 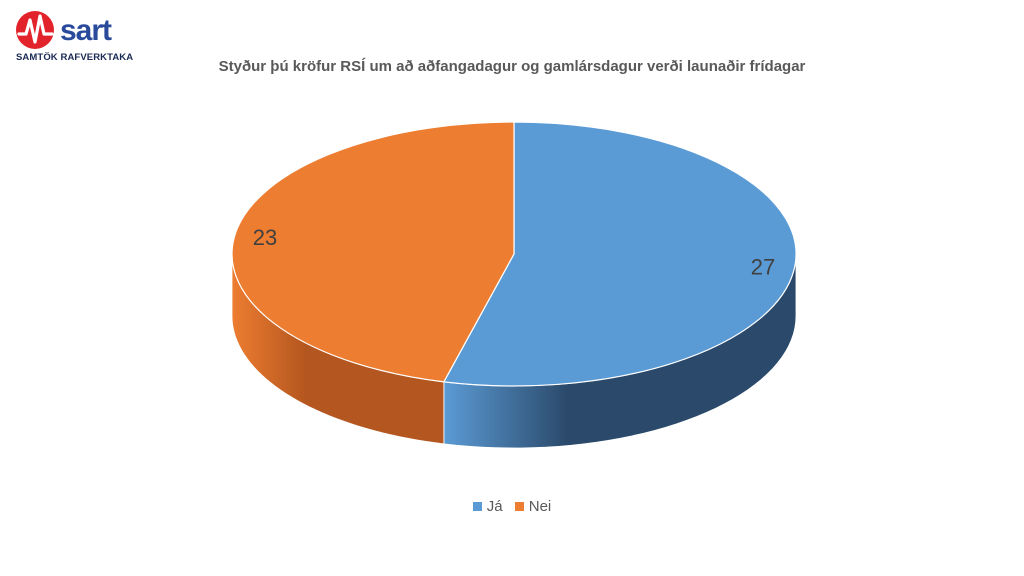 What do you see at coordinates (75, 57) in the screenshot?
I see `logo-subtitle: SAMTÖK RAFVERKTAKA` at bounding box center [75, 57].